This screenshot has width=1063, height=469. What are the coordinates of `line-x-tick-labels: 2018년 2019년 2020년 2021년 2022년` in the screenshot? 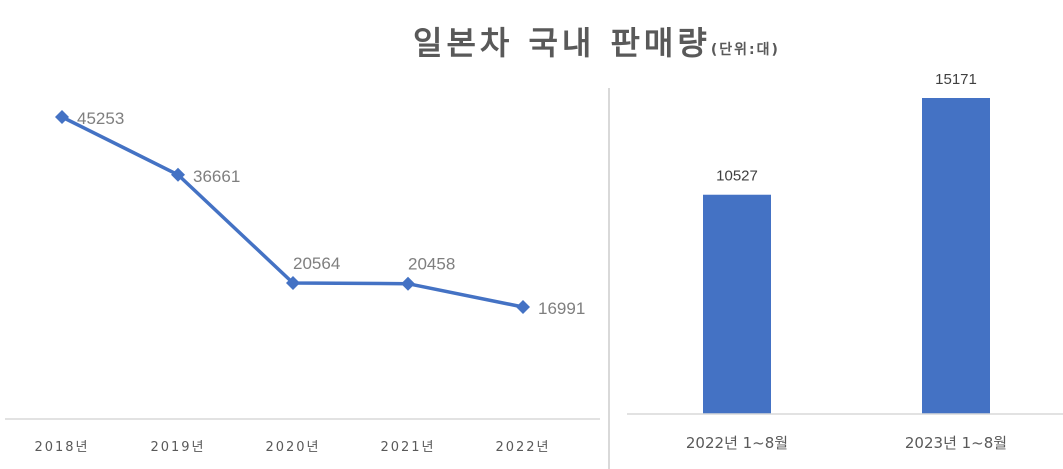 It's located at (292, 447).